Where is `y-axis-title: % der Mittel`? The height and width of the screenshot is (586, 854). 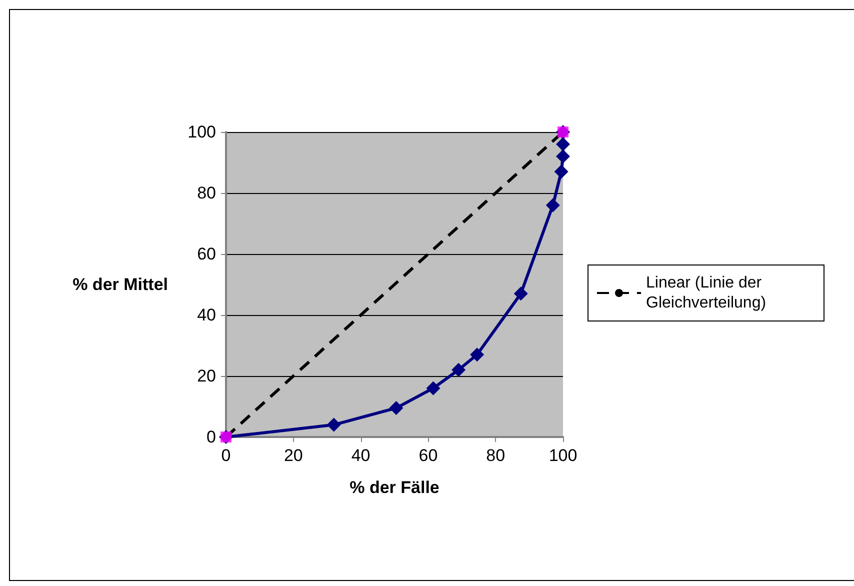 y-axis-title: % der Mittel is located at coordinates (120, 284).